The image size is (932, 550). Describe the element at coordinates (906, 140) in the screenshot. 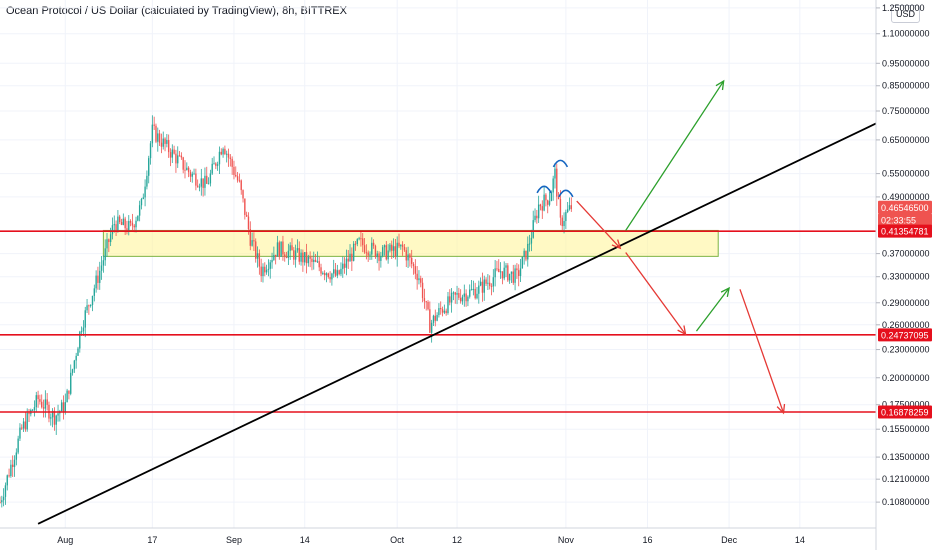

I see `y-tick-label: 0.65000000` at that location.